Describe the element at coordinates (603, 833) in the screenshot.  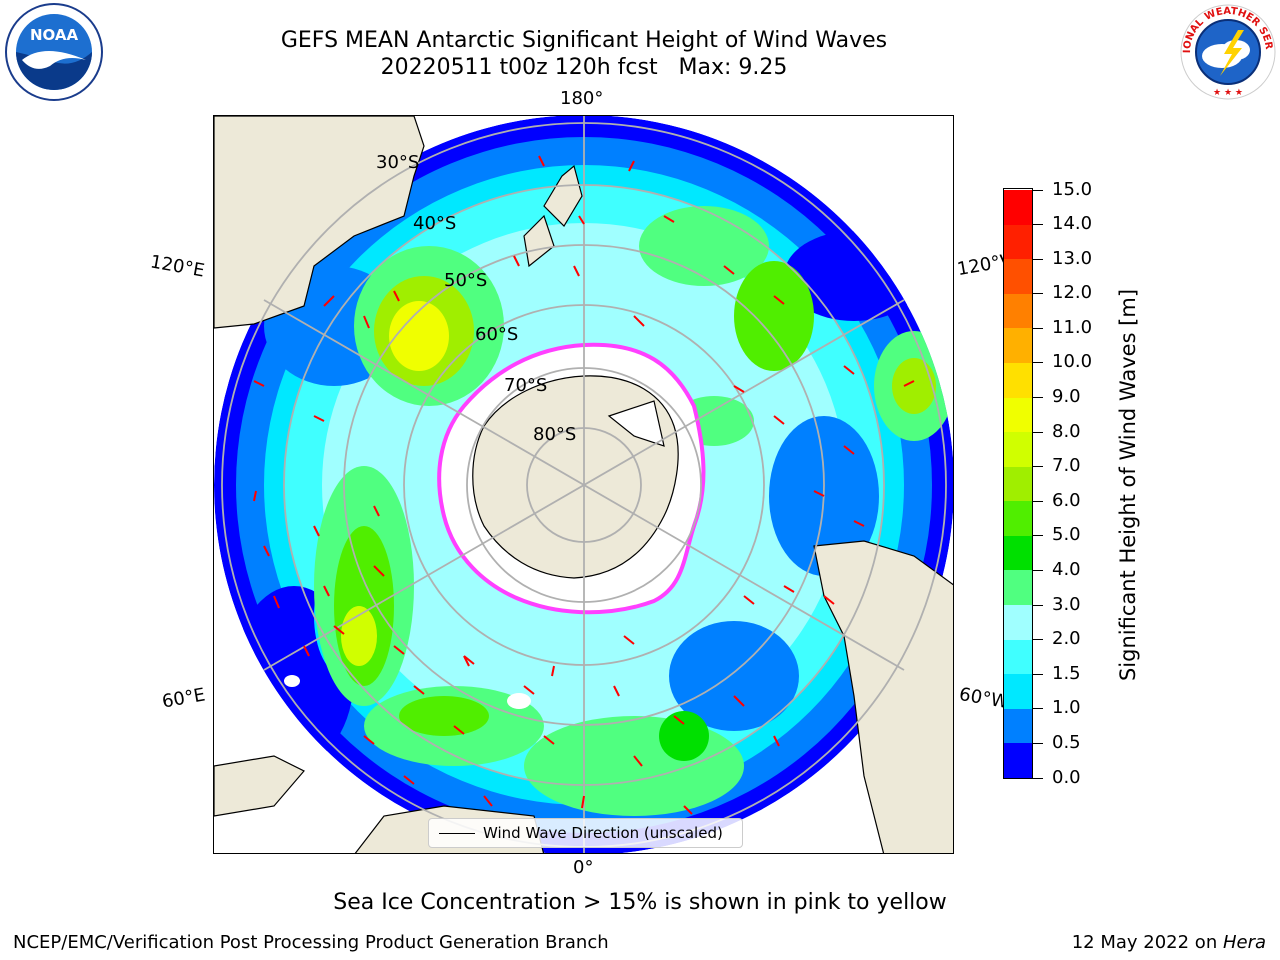
I see `legend-label: Wind Wave Direction (unscaled)` at that location.